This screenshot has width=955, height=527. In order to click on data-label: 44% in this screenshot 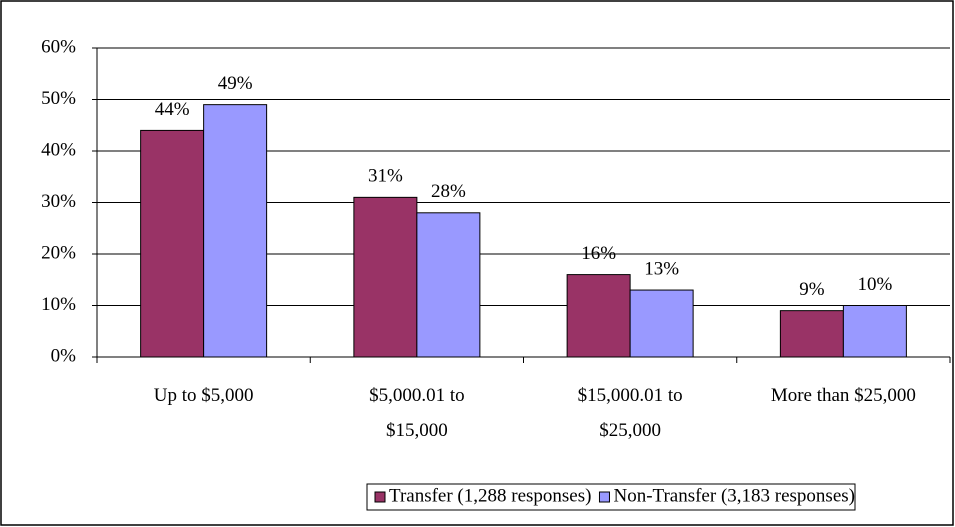, I will do `click(172, 109)`.